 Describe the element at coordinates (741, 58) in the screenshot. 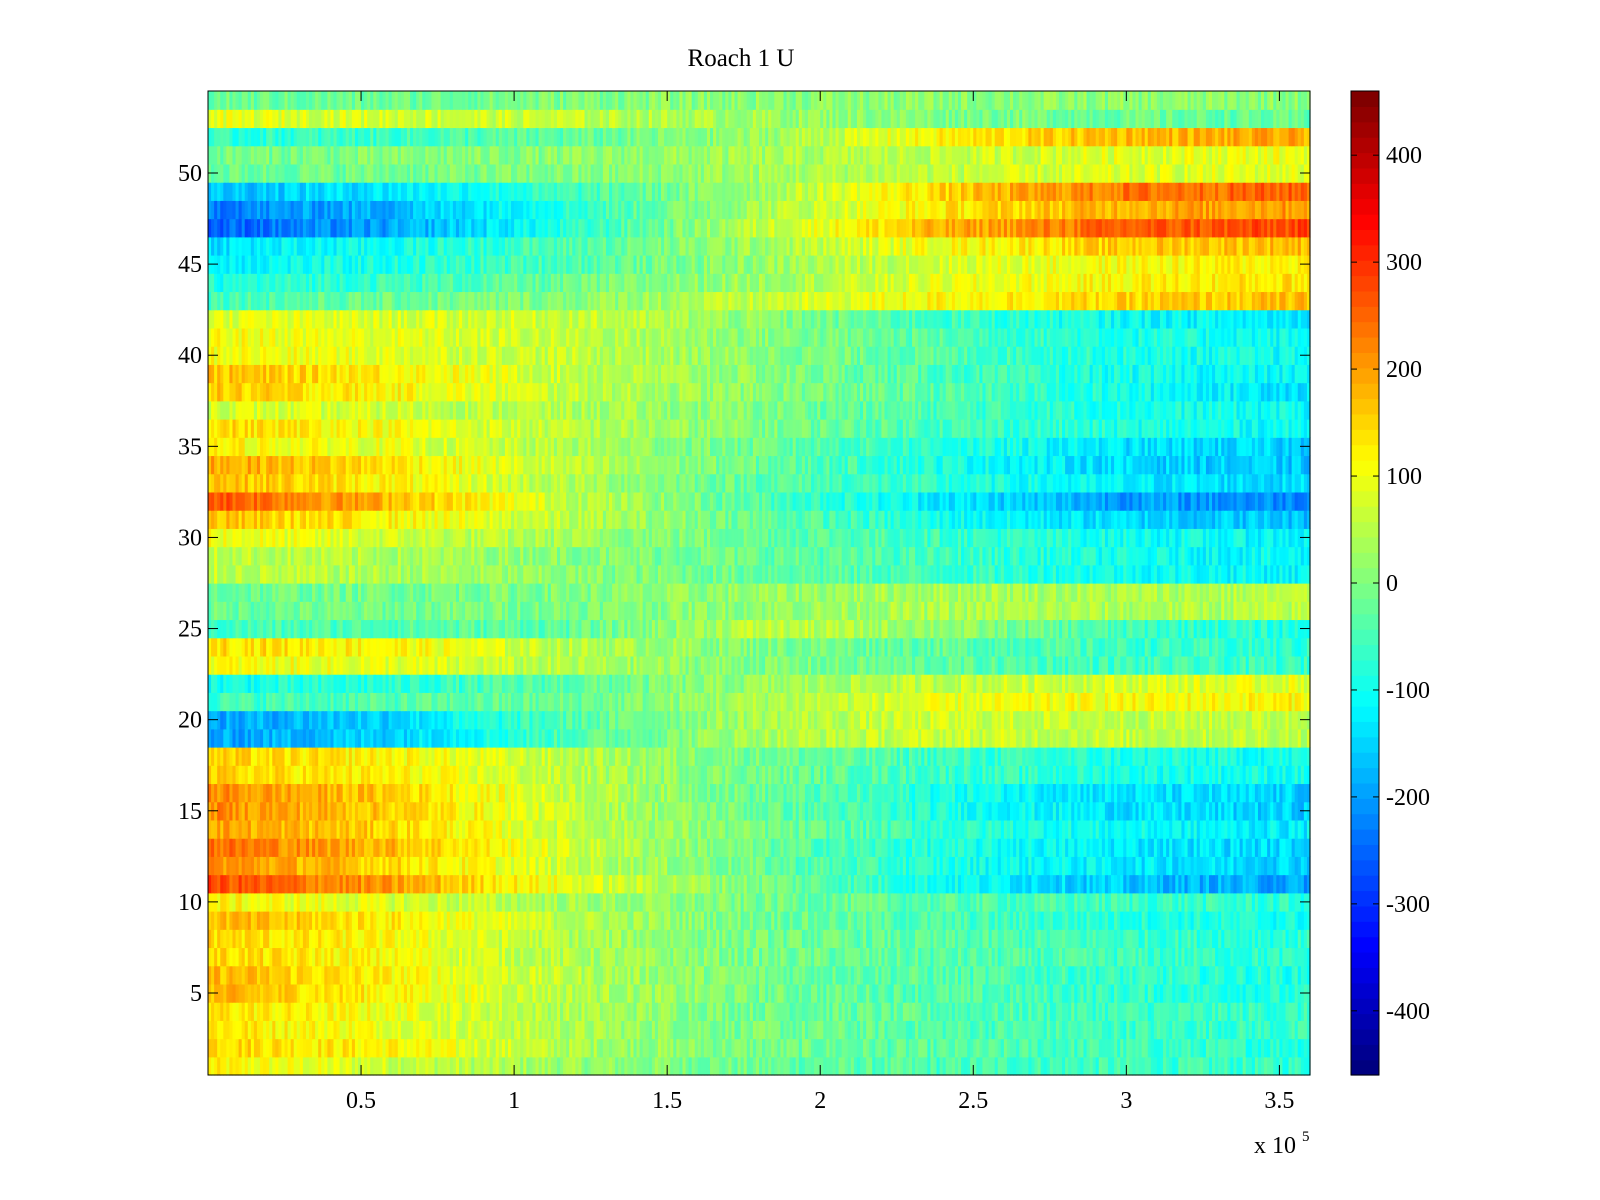

I see `chart-title: Roach 1 U` at that location.